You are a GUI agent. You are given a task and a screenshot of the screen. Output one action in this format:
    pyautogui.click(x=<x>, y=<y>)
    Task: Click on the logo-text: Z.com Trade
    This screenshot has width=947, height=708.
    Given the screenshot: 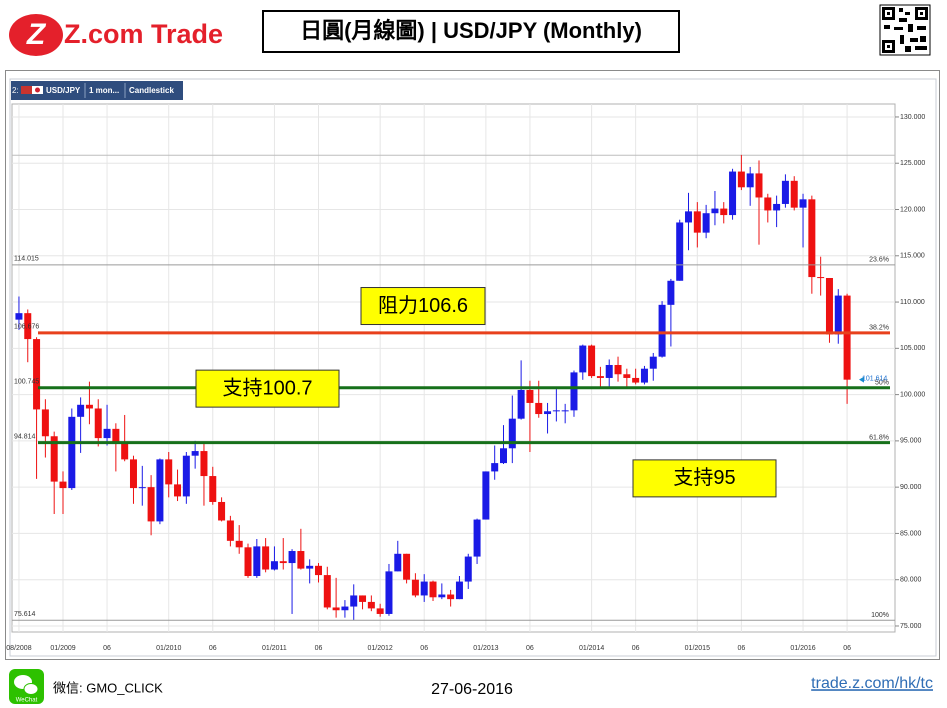 What is the action you would take?
    pyautogui.click(x=143, y=34)
    